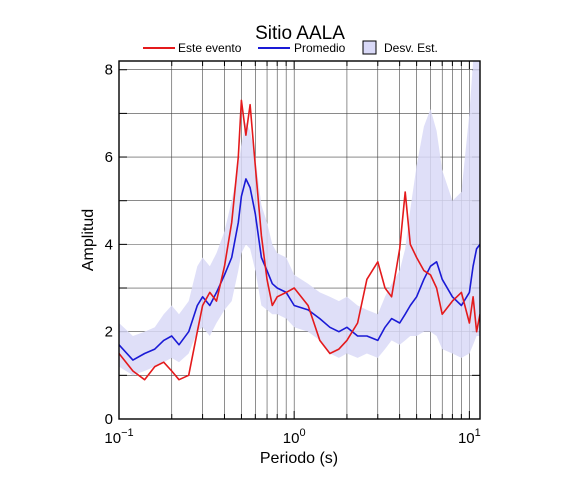 This screenshot has width=586, height=480. Describe the element at coordinates (299, 458) in the screenshot. I see `x-axis-label: Periodo (s)` at that location.